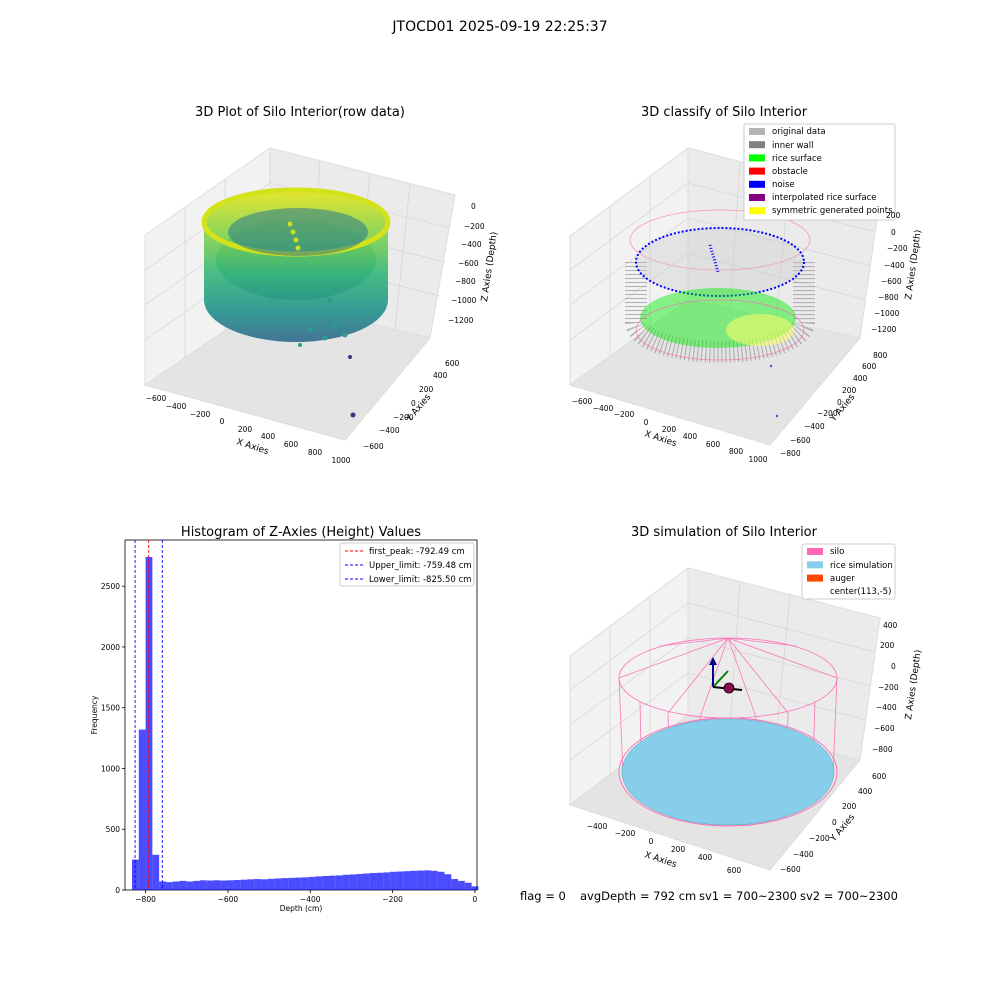  Describe the element at coordinates (728, 772) in the screenshot. I see `sim-rice-simulation-surface` at that location.